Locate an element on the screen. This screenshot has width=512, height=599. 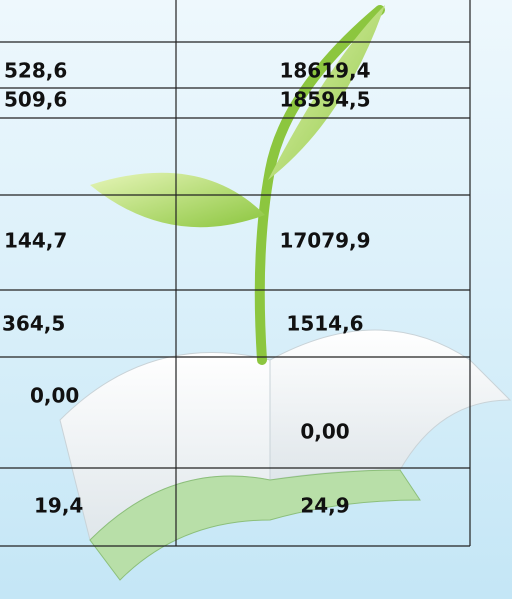
cell: 18594,5 is located at coordinates (324, 100).